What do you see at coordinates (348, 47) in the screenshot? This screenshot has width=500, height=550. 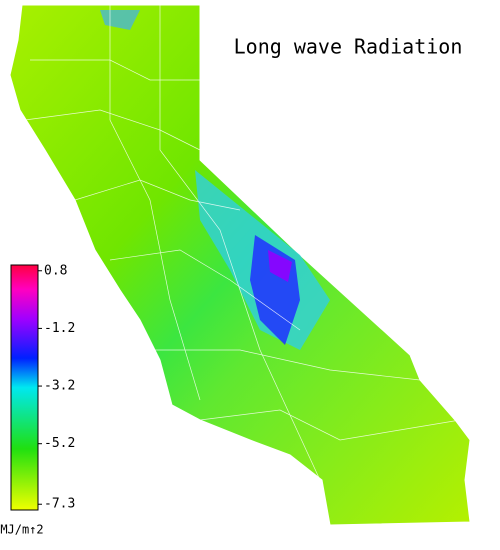 I see `map-title: Long wave Radiation` at bounding box center [348, 47].